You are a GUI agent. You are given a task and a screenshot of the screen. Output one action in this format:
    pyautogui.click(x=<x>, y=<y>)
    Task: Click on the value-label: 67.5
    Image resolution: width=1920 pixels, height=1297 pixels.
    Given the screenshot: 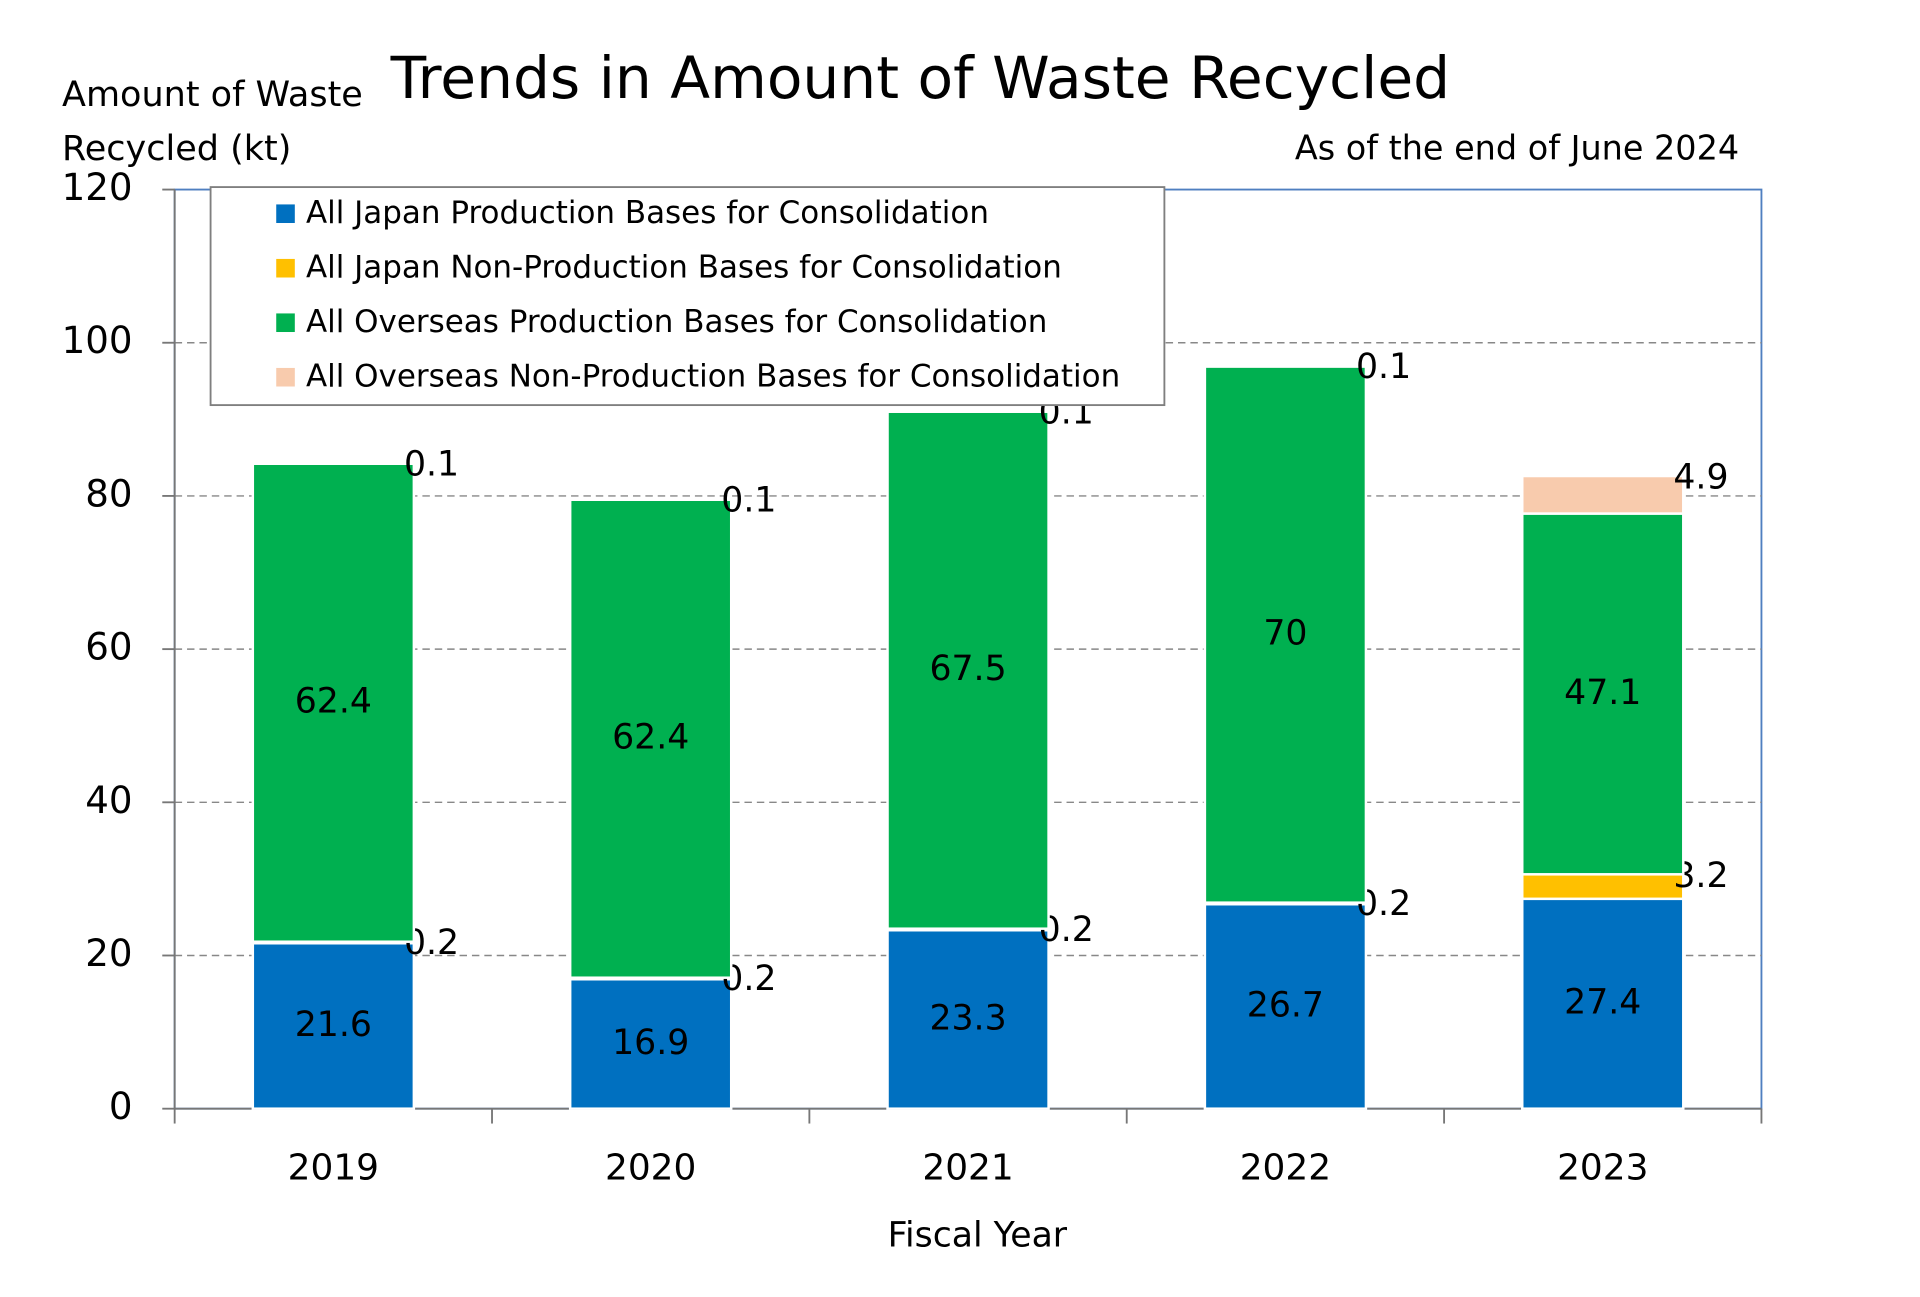 What is the action you would take?
    pyautogui.click(x=967, y=669)
    